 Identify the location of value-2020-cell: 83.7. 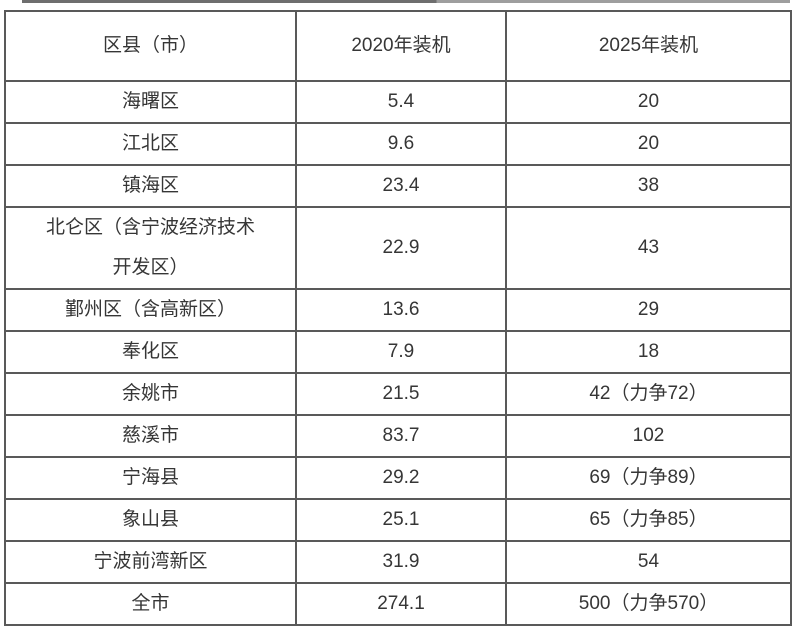
(401, 436).